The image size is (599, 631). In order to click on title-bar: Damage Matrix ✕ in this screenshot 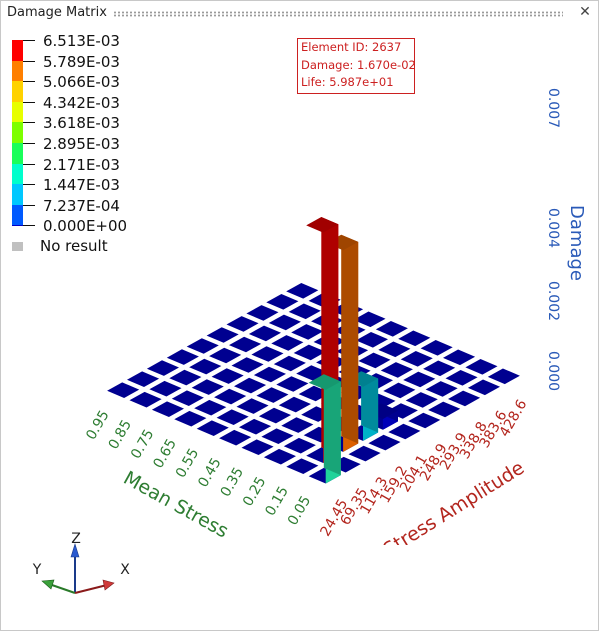, I will do `click(299, 13)`.